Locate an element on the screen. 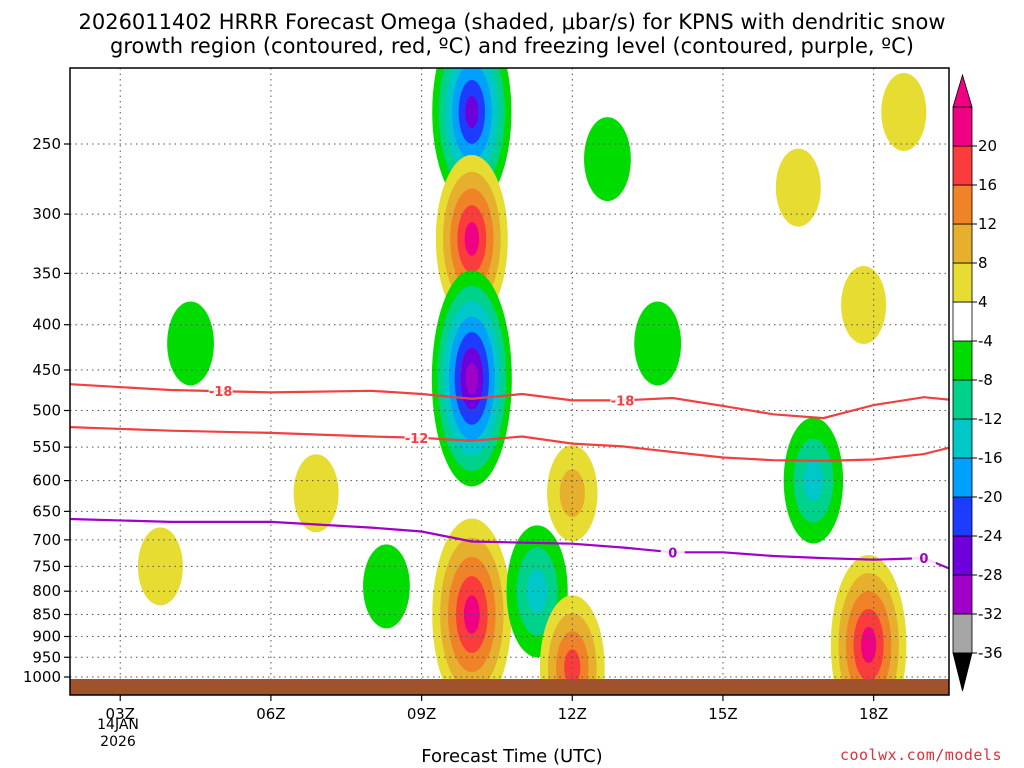 The width and height of the screenshot is (1024, 768). colorbar-label: -24 is located at coordinates (990, 536).